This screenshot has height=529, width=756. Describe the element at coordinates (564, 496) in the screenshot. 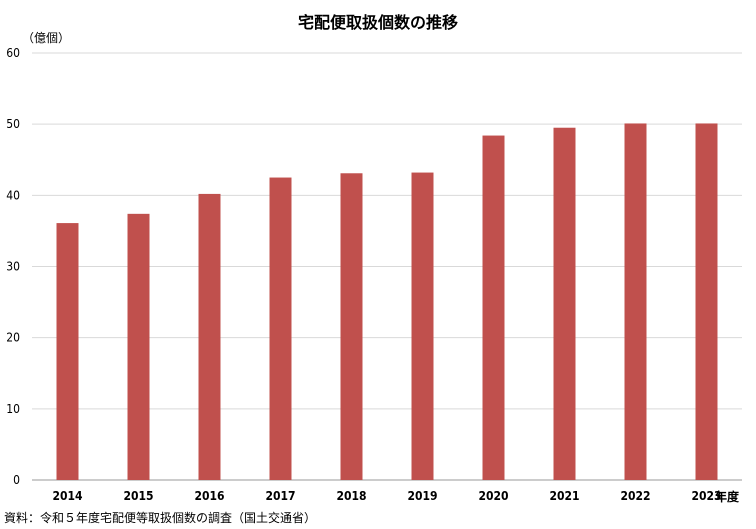

I see `x-tick-label: 2021` at that location.